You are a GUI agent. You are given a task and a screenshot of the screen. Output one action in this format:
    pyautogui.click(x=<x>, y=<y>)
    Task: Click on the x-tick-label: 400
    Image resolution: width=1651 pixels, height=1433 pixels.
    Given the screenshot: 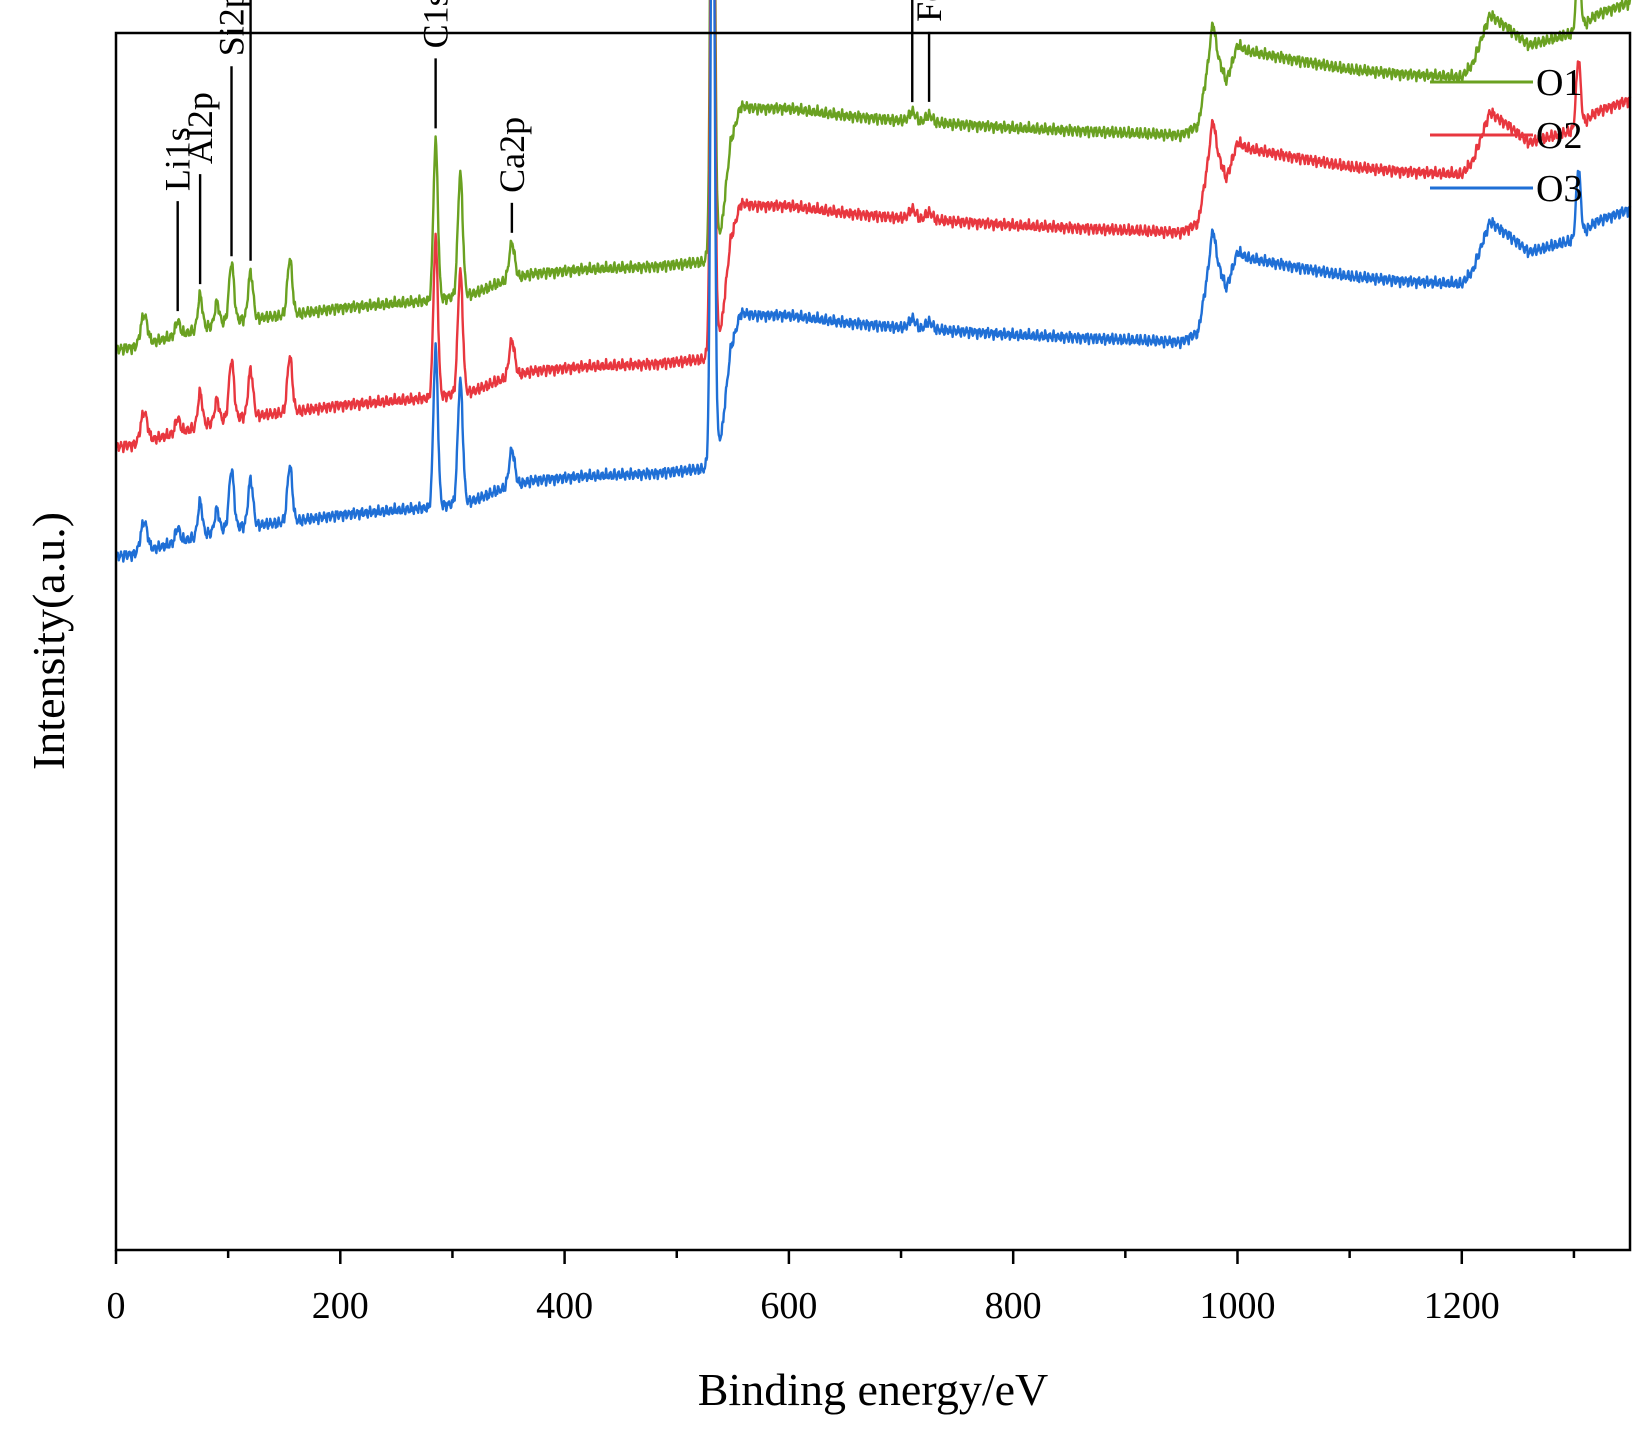 What is the action you would take?
    pyautogui.click(x=564, y=1306)
    